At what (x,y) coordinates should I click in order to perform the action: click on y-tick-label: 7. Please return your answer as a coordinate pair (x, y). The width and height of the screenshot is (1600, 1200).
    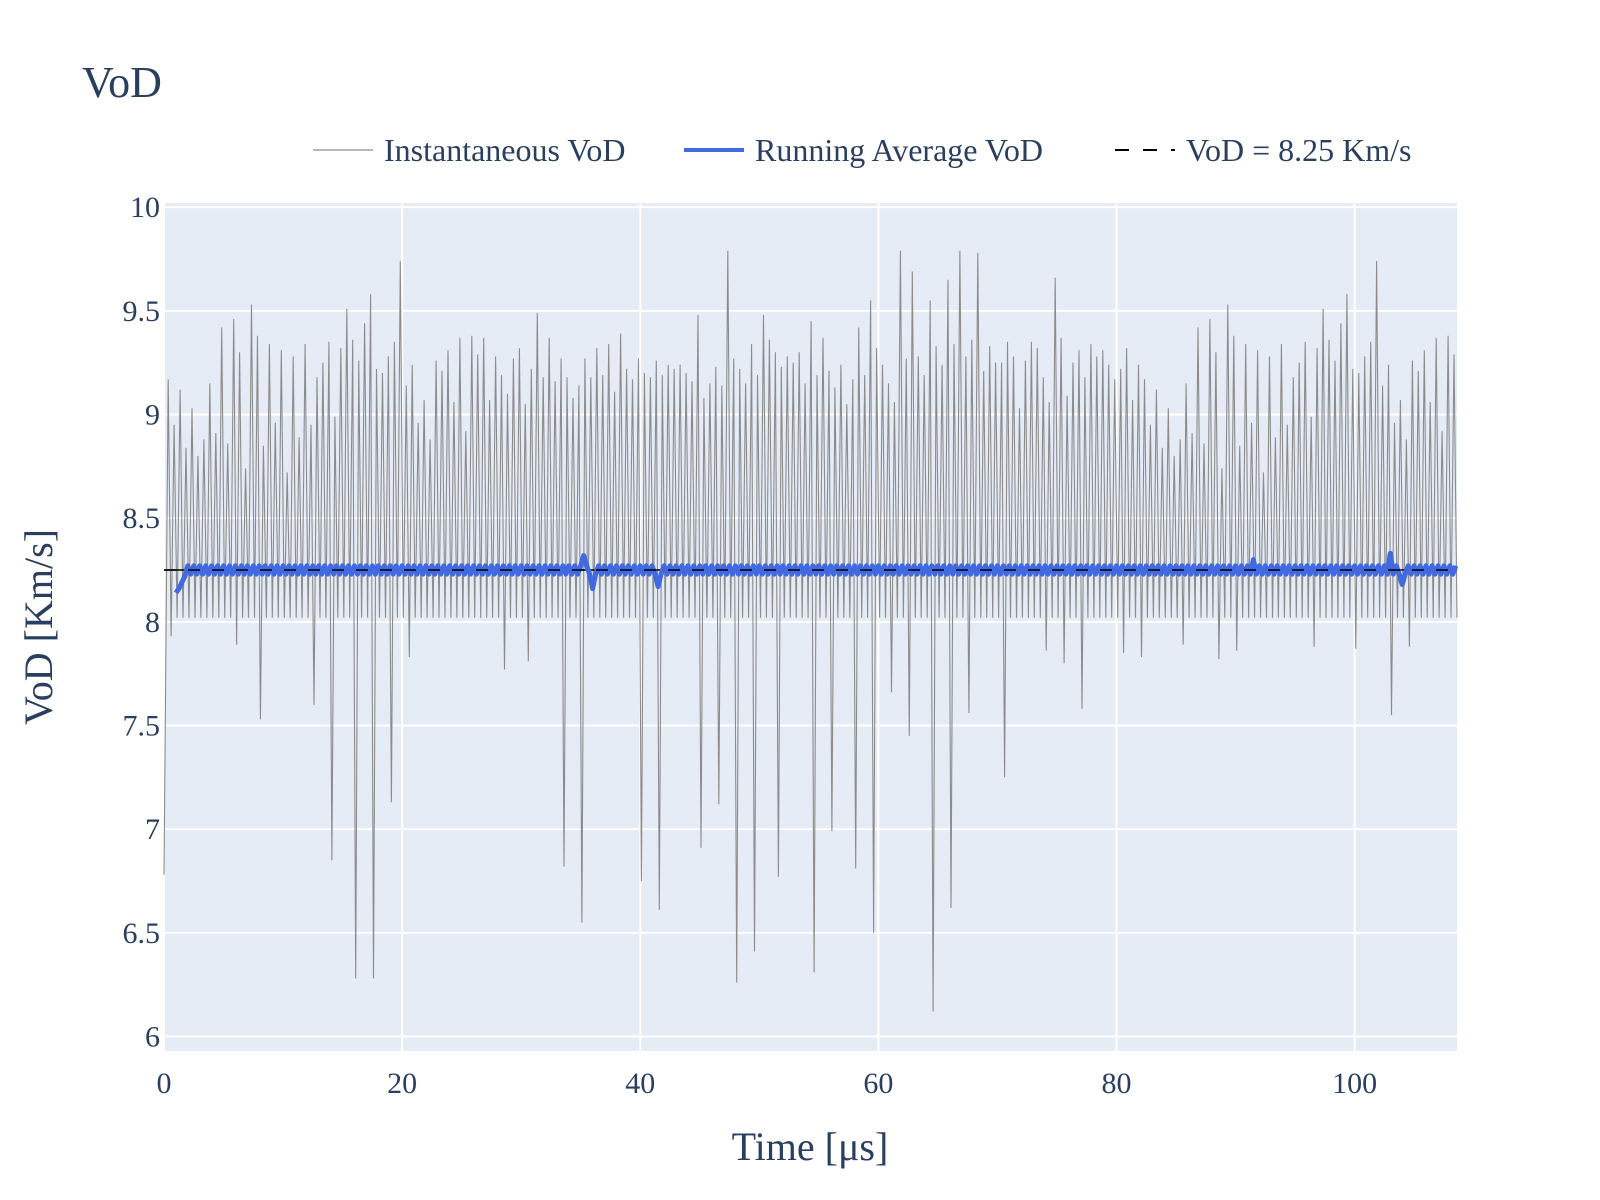
    Looking at the image, I should click on (152, 829).